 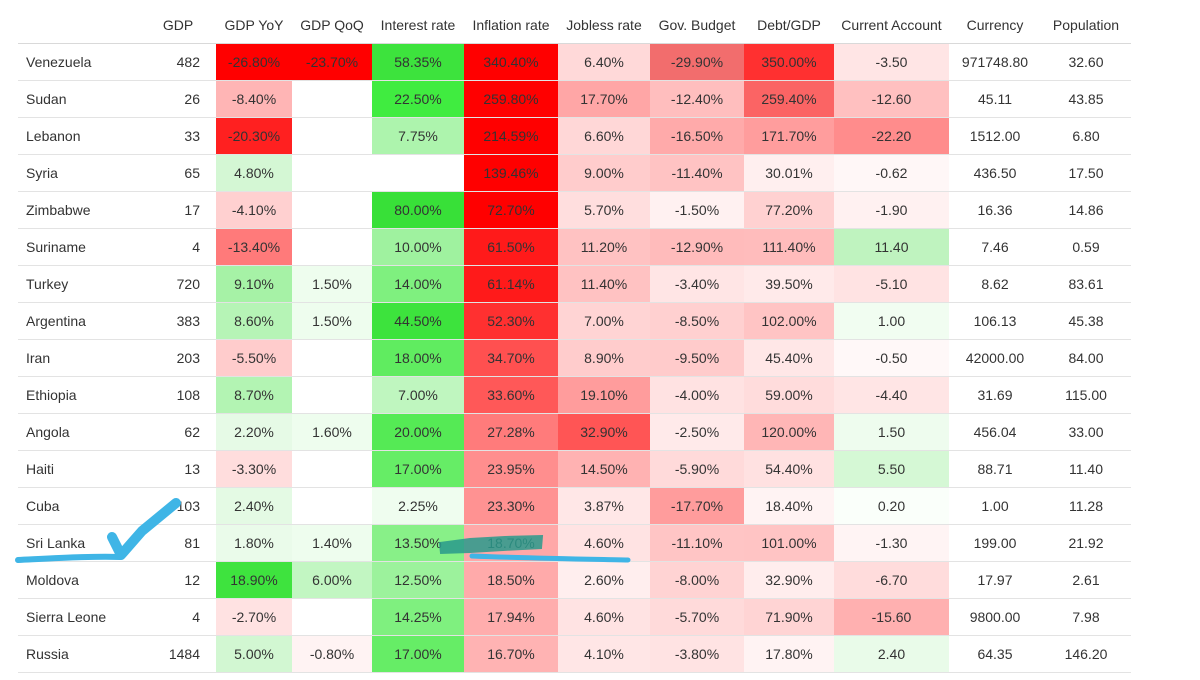 What do you see at coordinates (254, 617) in the screenshot?
I see `cell-gdp-yoy: -2.70%` at bounding box center [254, 617].